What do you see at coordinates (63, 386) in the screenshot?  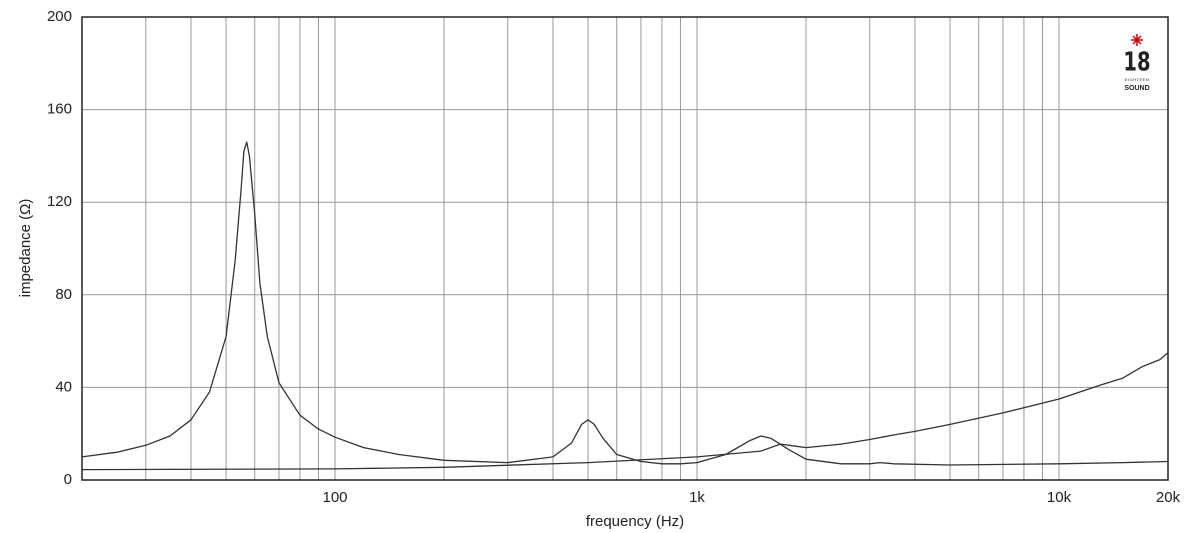 I see `y-tick-label: 40` at bounding box center [63, 386].